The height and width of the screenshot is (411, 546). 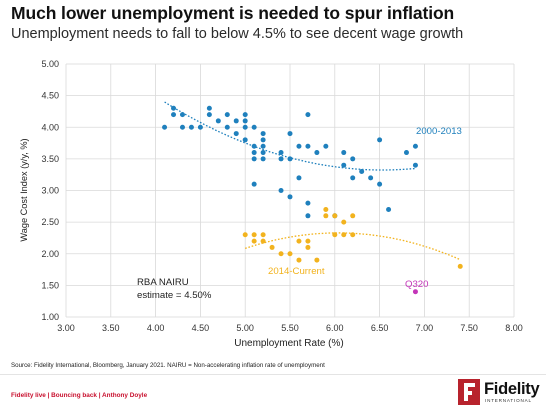 I want to click on y-tick-label: 1.50, so click(x=50, y=285).